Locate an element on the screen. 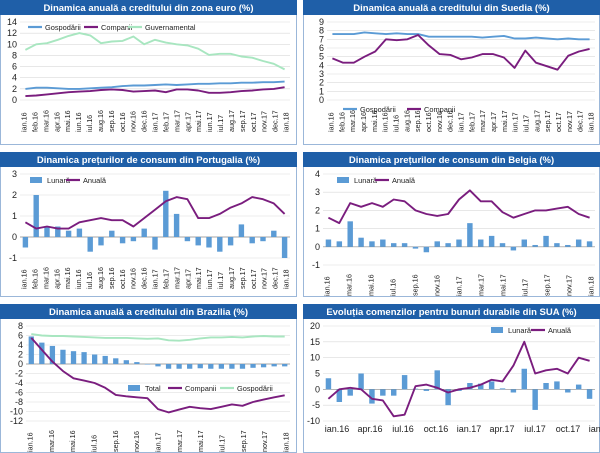 This screenshot has height=453, width=600. x-tick-label: oct.16 is located at coordinates (122, 279).